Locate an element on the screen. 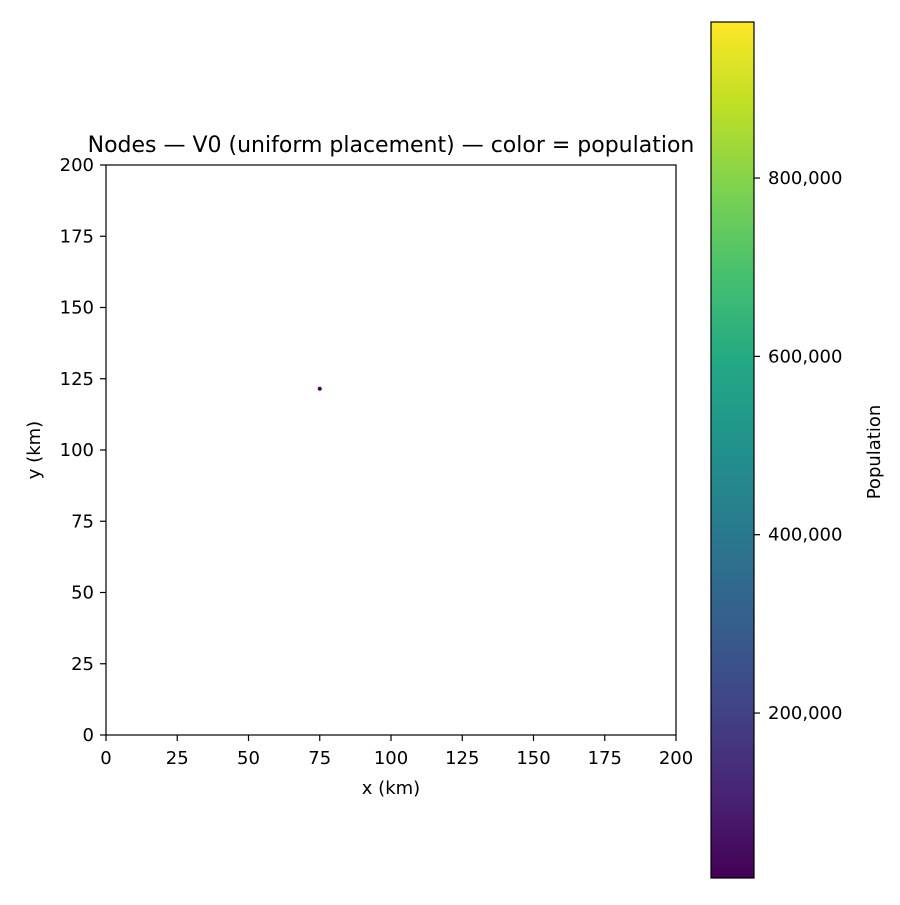  colorbar is located at coordinates (732, 450).